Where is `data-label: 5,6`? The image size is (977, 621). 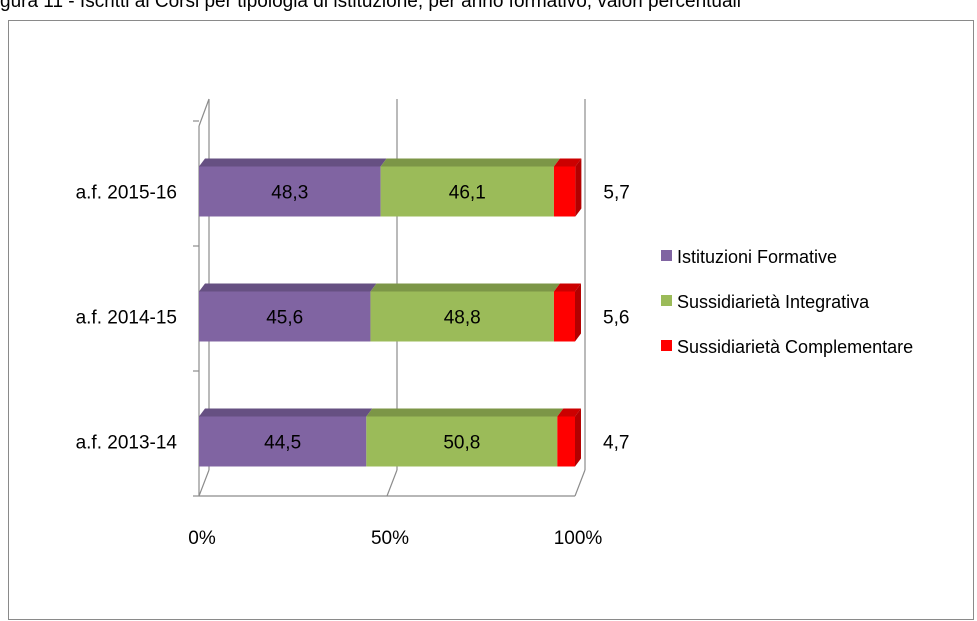 data-label: 5,6 is located at coordinates (616, 318).